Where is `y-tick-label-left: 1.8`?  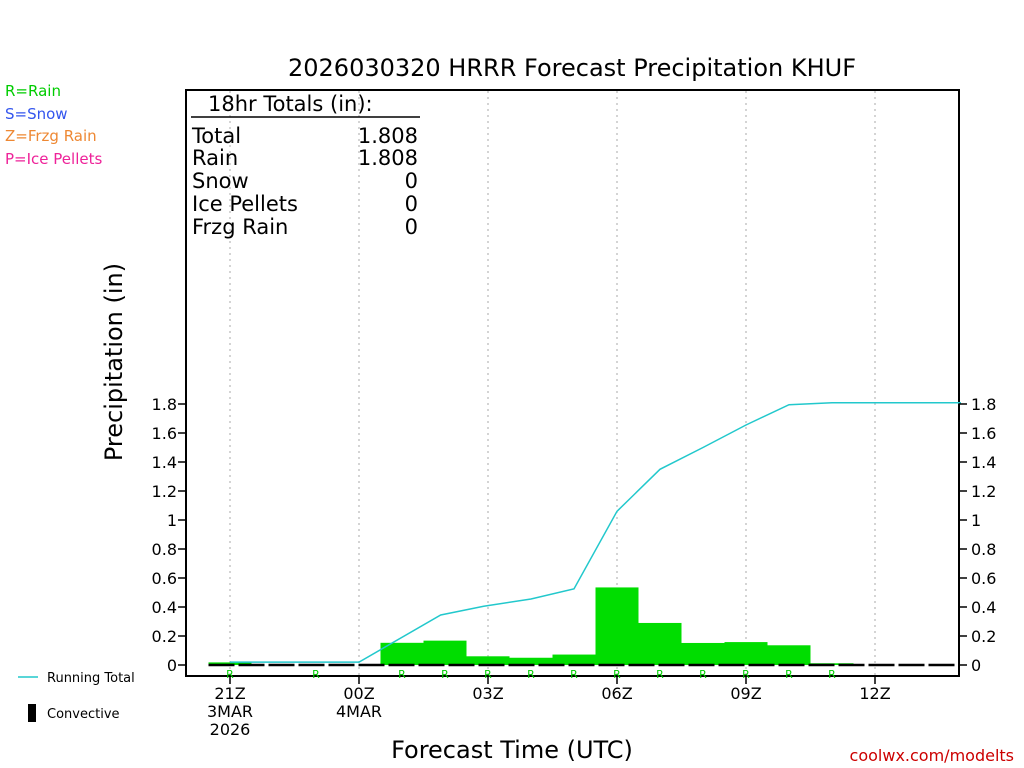
y-tick-label-left: 1.8 is located at coordinates (164, 404).